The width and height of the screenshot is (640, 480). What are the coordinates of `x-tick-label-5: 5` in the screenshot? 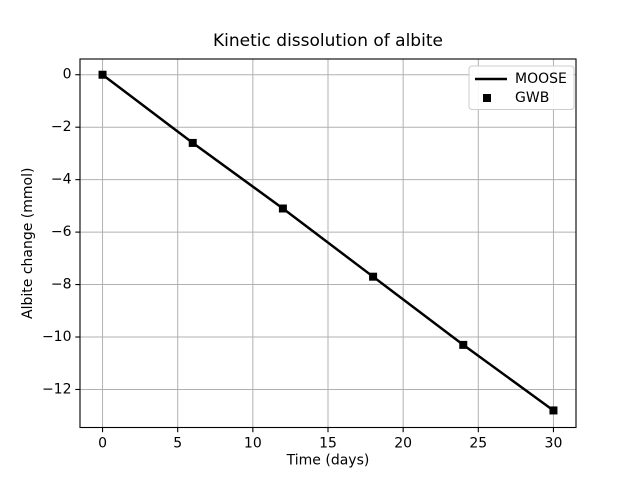 It's located at (177, 444).